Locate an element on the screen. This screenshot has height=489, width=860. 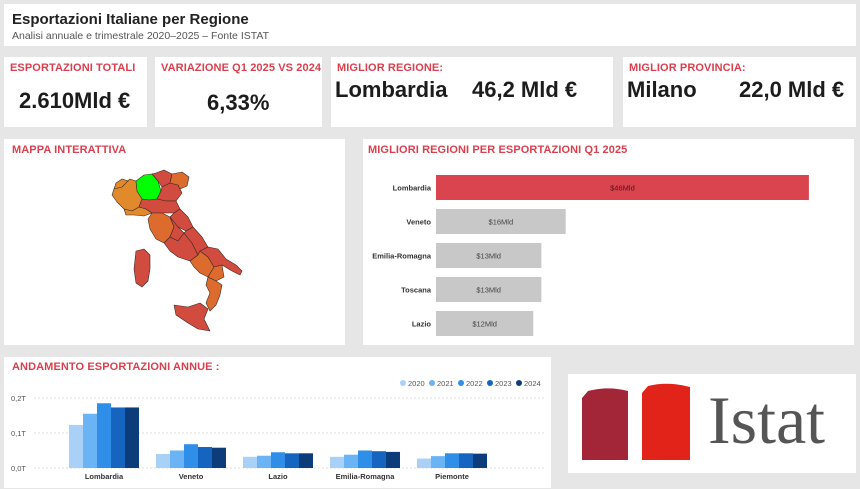
region-friuli is located at coordinates (179, 180).